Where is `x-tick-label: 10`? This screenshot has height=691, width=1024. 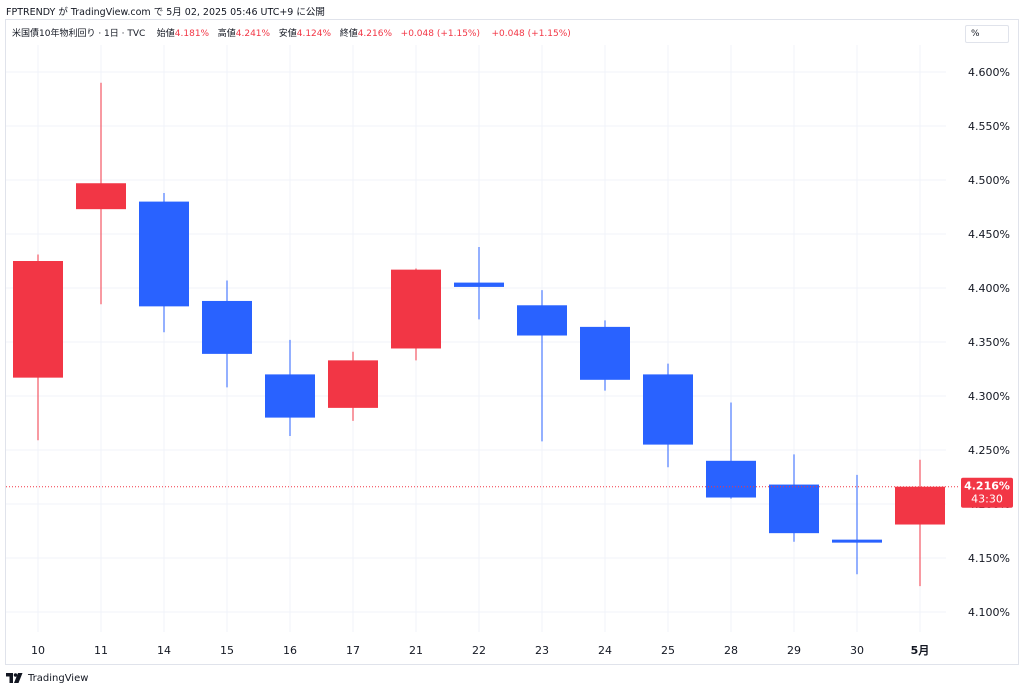
x-tick-label: 10 is located at coordinates (38, 650).